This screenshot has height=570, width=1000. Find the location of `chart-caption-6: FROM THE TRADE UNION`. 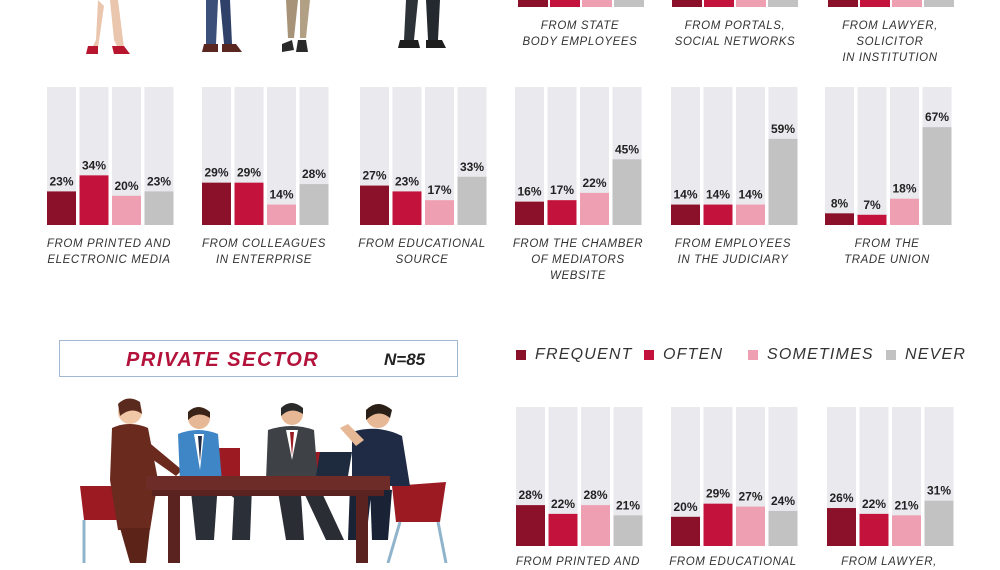

chart-caption-6: FROM THE TRADE UNION is located at coordinates (887, 252).